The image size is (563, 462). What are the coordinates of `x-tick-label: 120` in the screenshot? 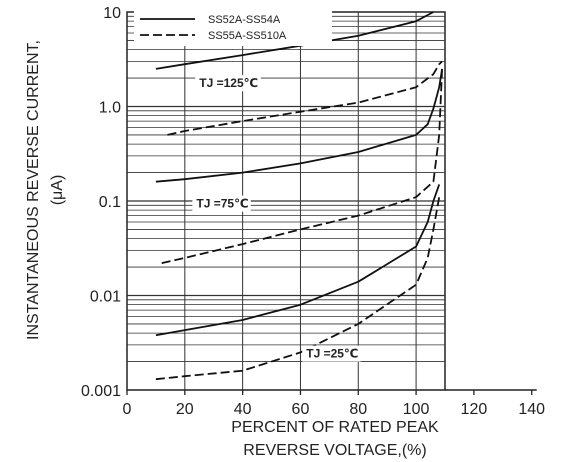 It's located at (474, 409).